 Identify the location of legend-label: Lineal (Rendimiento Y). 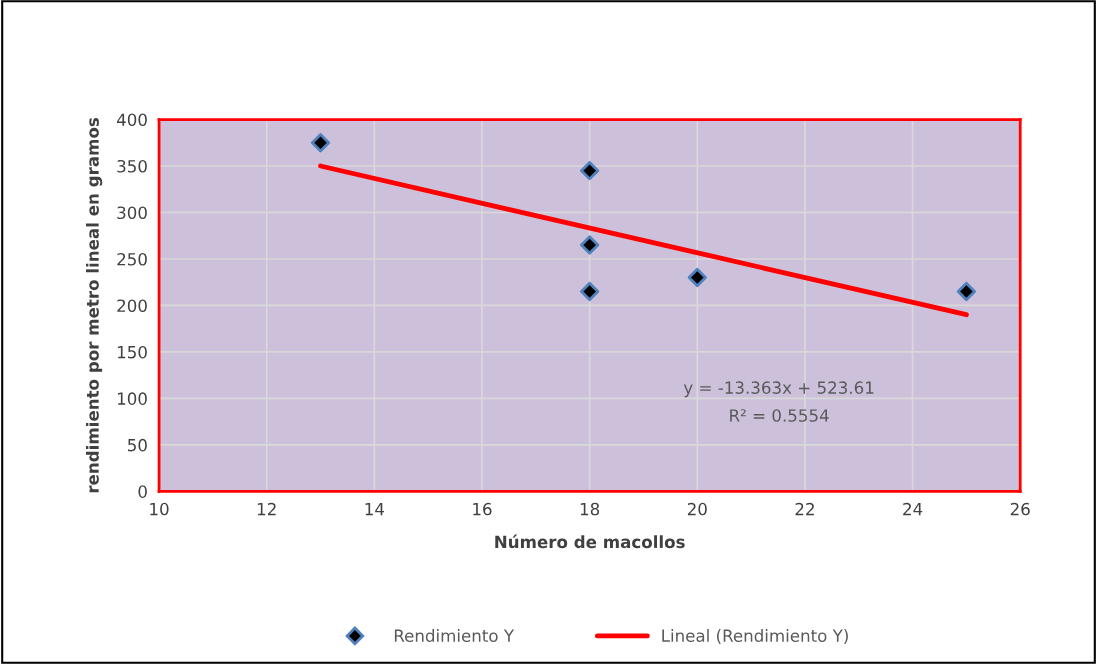
(755, 636).